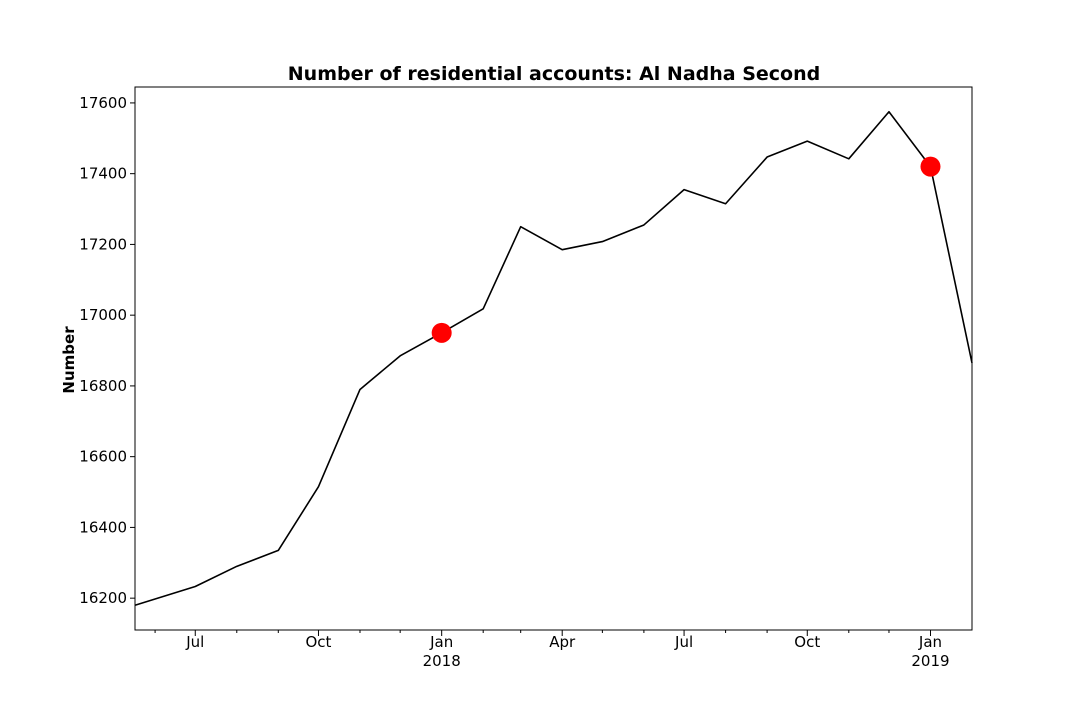  What do you see at coordinates (103, 527) in the screenshot?
I see `y-tick-label: 16400` at bounding box center [103, 527].